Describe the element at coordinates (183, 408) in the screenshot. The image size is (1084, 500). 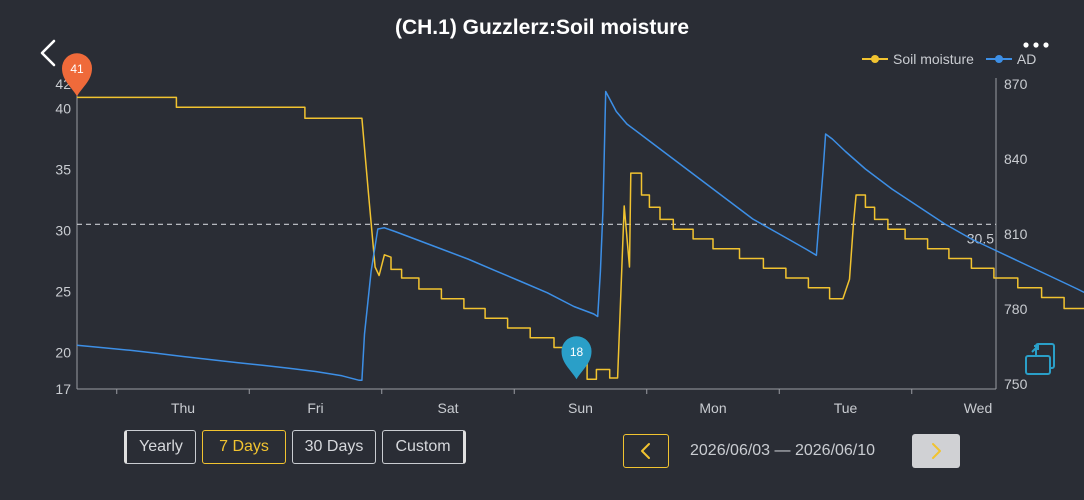
I see `x-tick-label: Thu` at that location.